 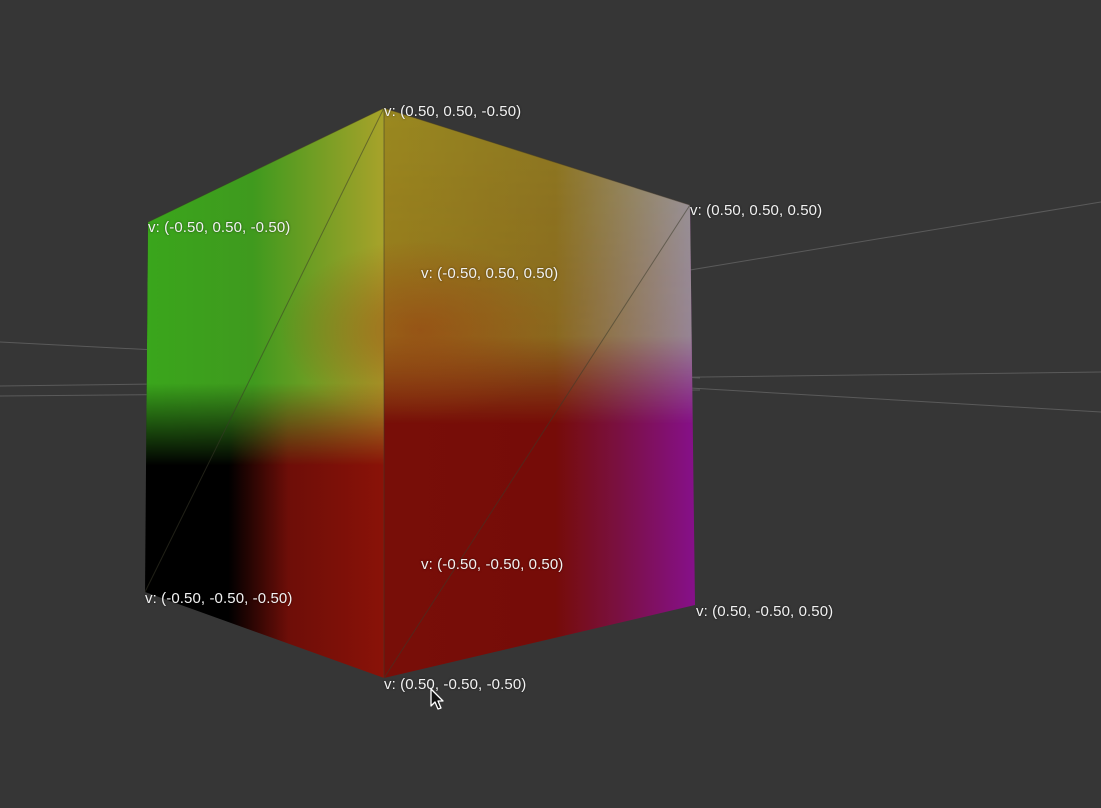 What do you see at coordinates (219, 598) in the screenshot?
I see `vertex-label-bottom-left: v: (-0.50, -0.50, -0.50)` at bounding box center [219, 598].